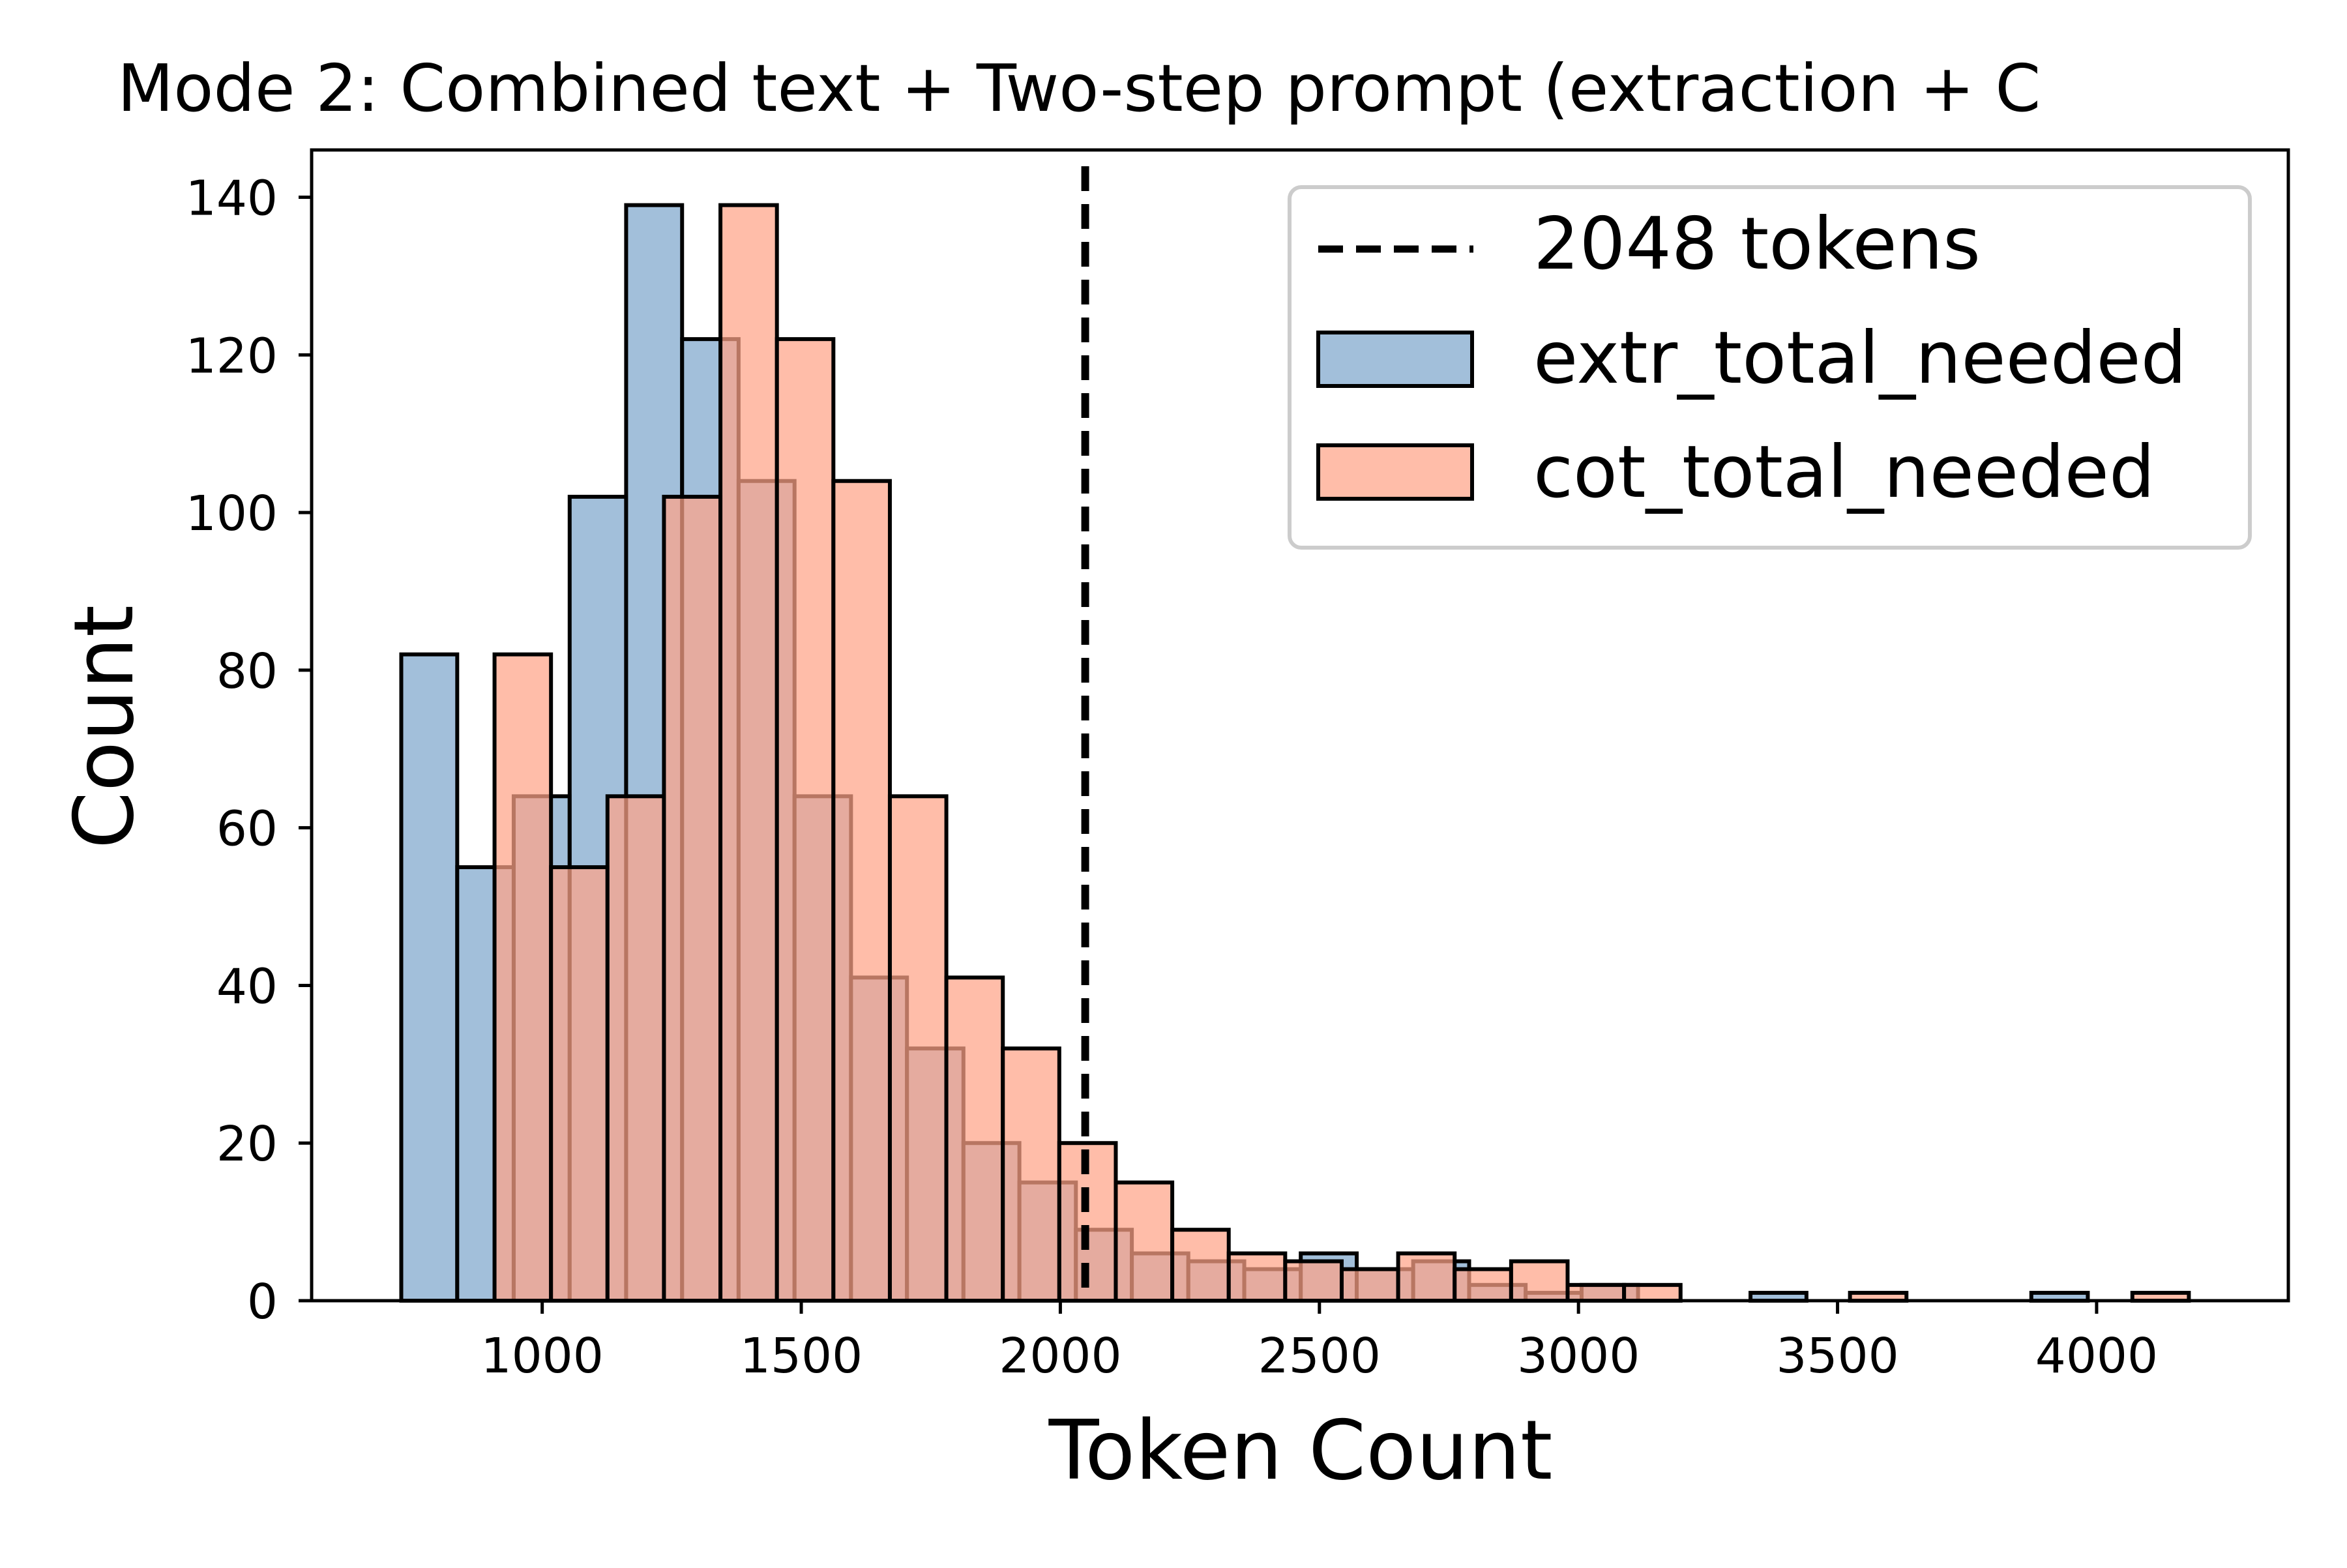  I want to click on legend-label-cot-total-needed: cot_total_needed, so click(1844, 472).